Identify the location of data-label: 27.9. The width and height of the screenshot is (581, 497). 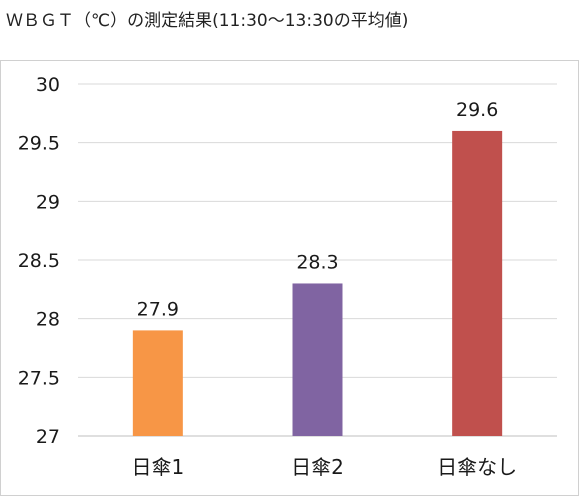
(158, 309).